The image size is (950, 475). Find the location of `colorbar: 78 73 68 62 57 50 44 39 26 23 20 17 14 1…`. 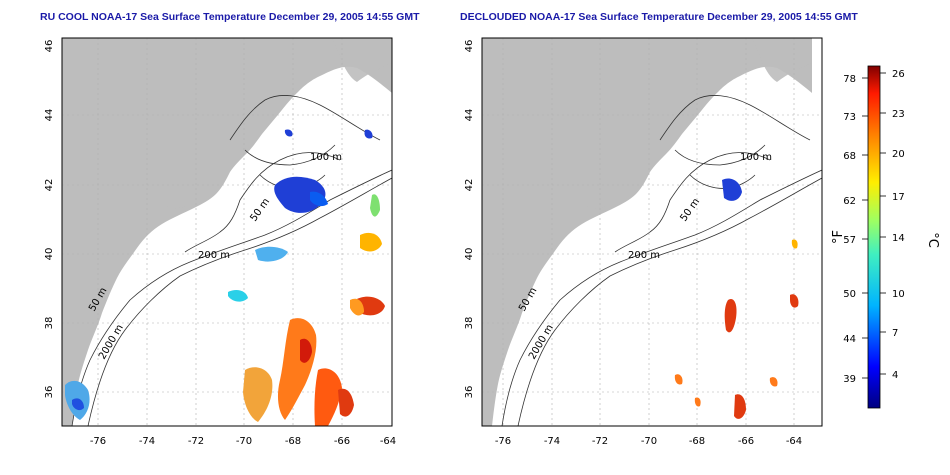

colorbar: 78 73 68 62 57 50 44 39 26 23 20 17 14 1… is located at coordinates (885, 237).